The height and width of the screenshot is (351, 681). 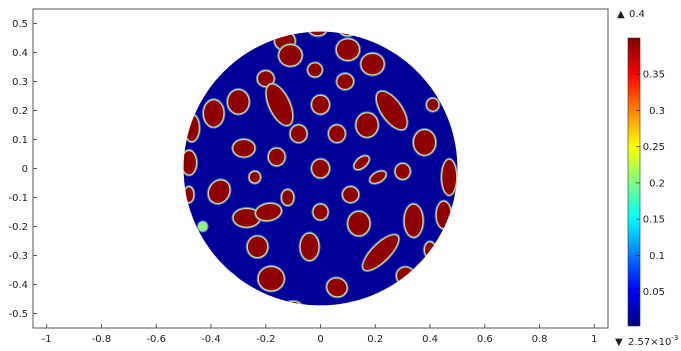 What do you see at coordinates (619, 342) in the screenshot?
I see `colorbar-min-marker: ▼` at bounding box center [619, 342].